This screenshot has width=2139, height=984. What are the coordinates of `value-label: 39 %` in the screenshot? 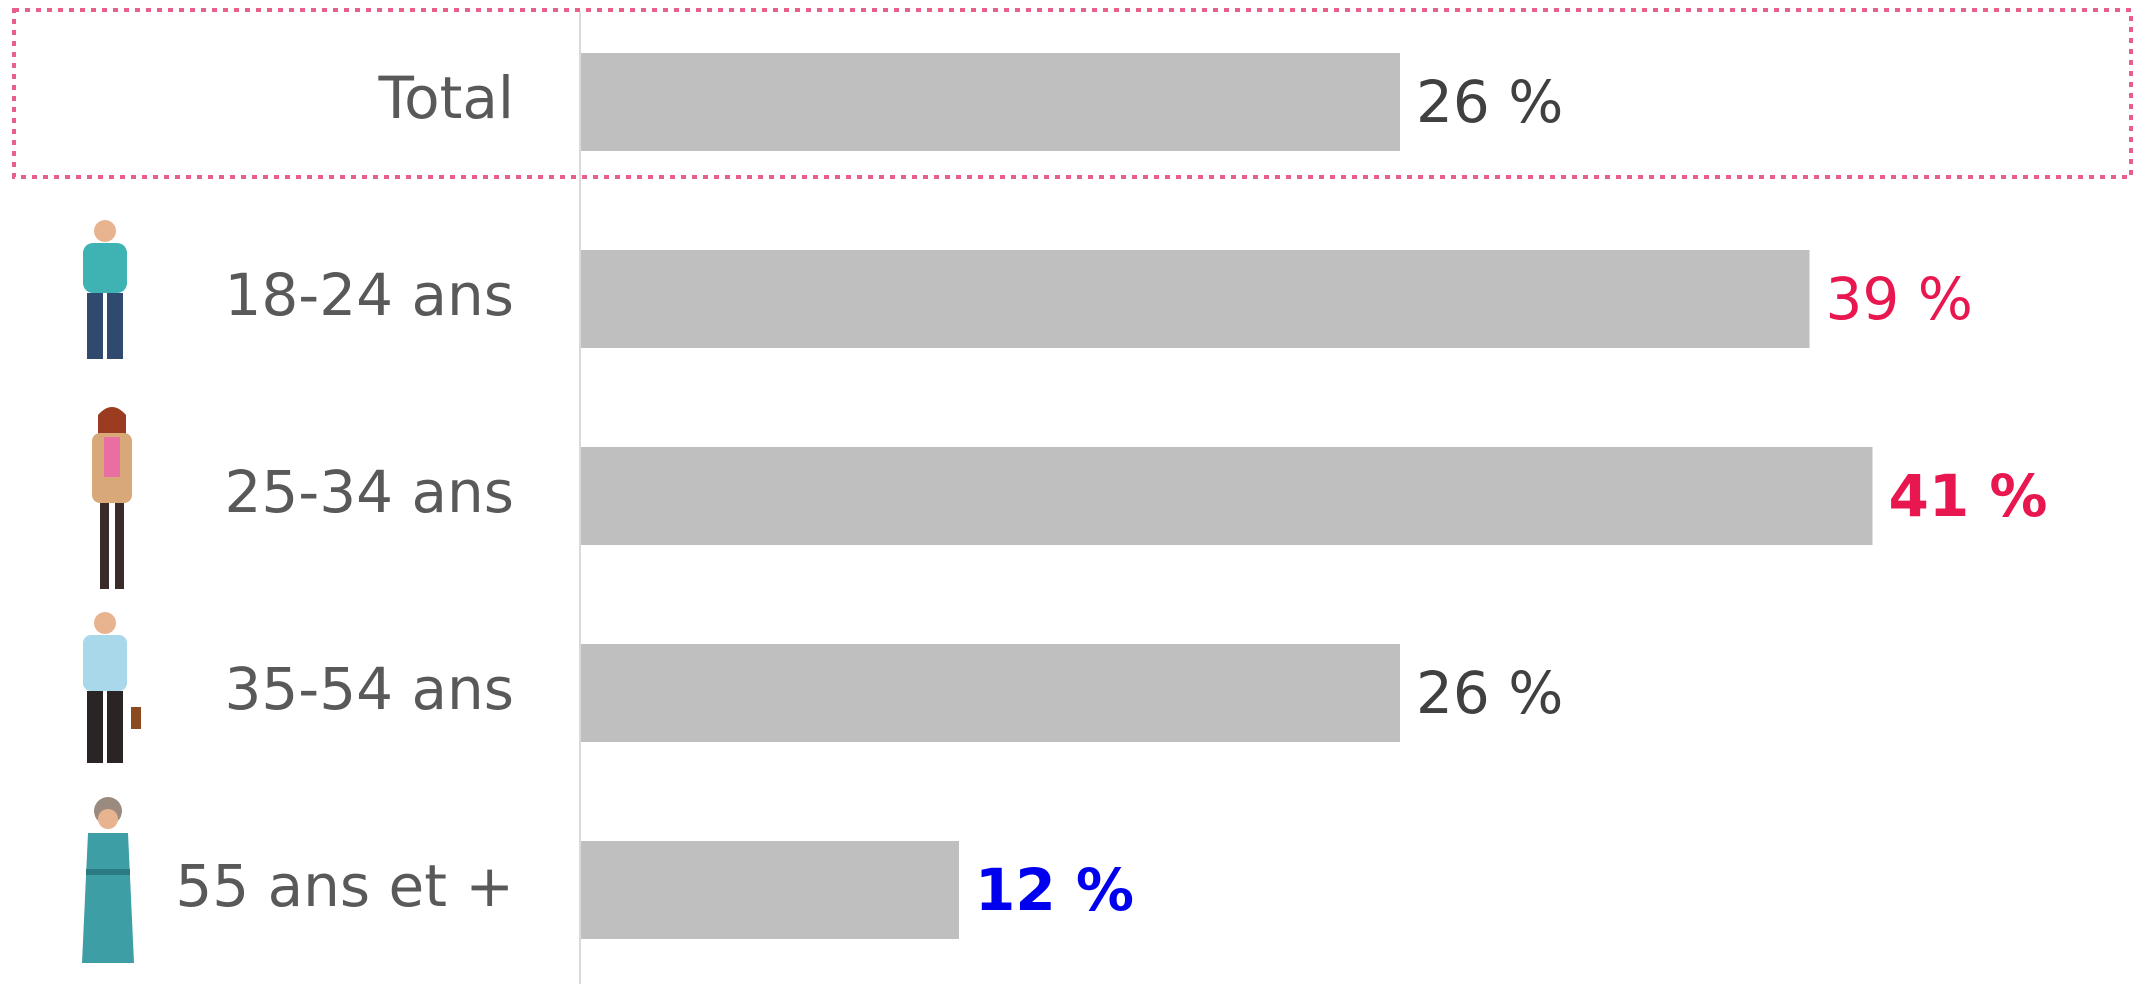 It's located at (1899, 299).